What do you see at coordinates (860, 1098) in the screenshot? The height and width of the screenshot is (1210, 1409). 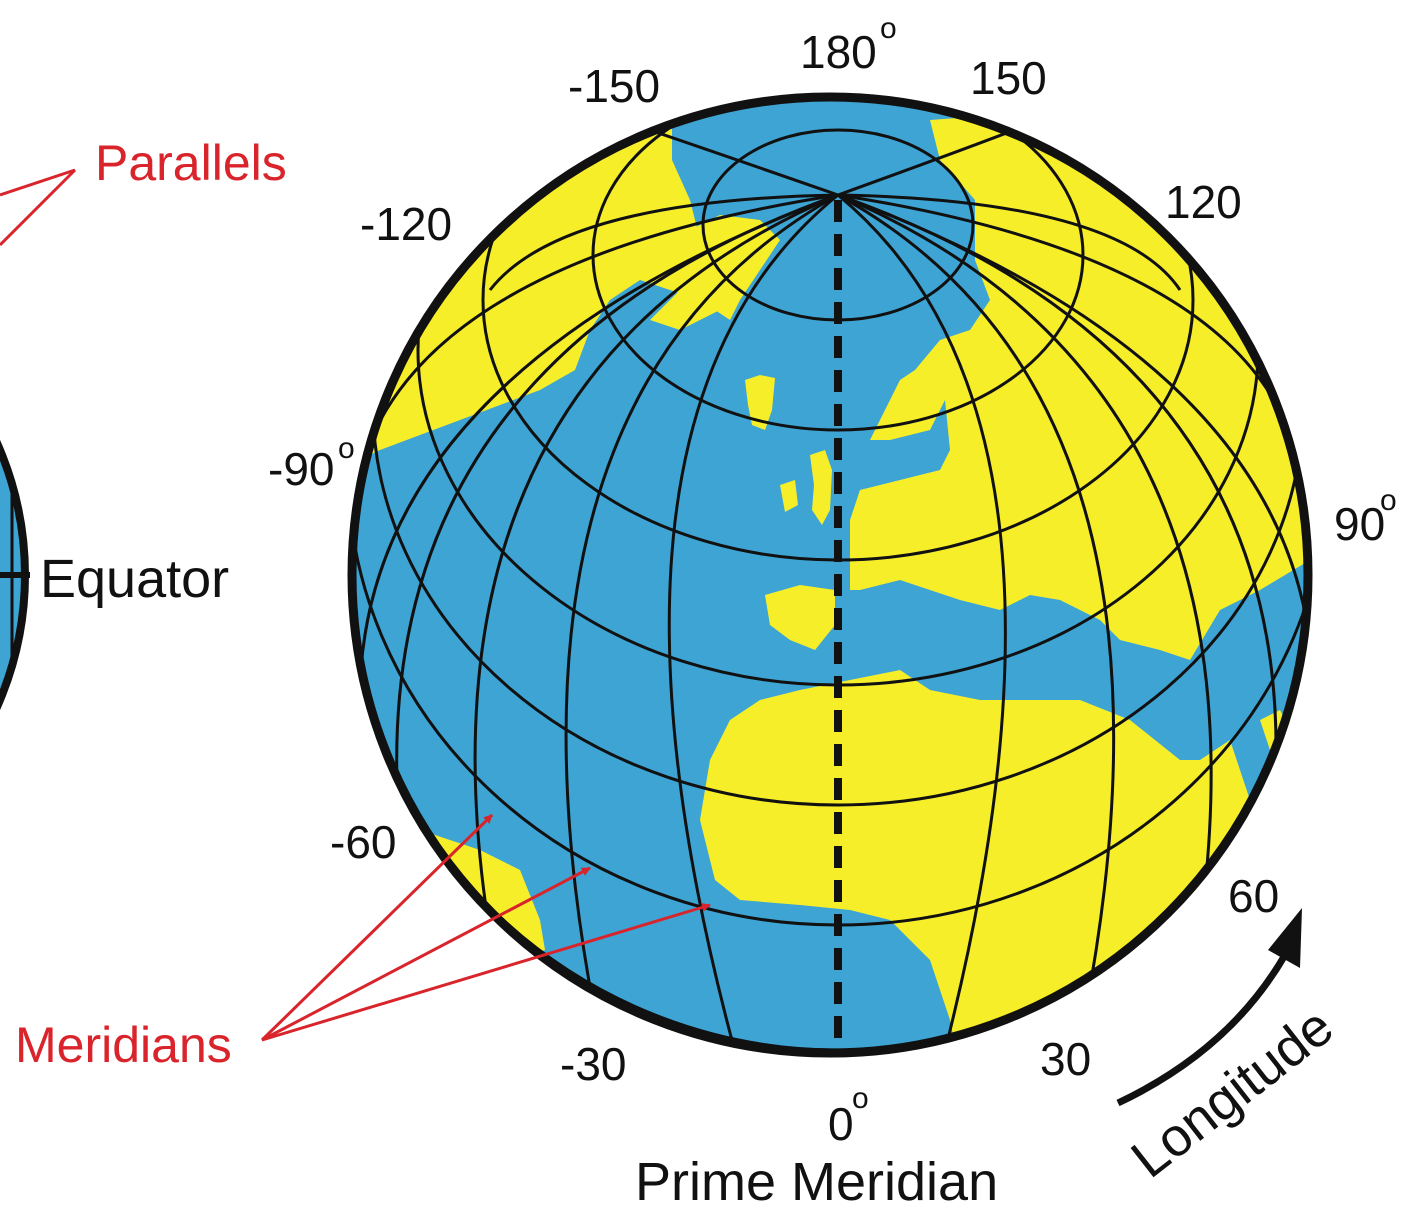 I see `tick-0-degree: o` at bounding box center [860, 1098].